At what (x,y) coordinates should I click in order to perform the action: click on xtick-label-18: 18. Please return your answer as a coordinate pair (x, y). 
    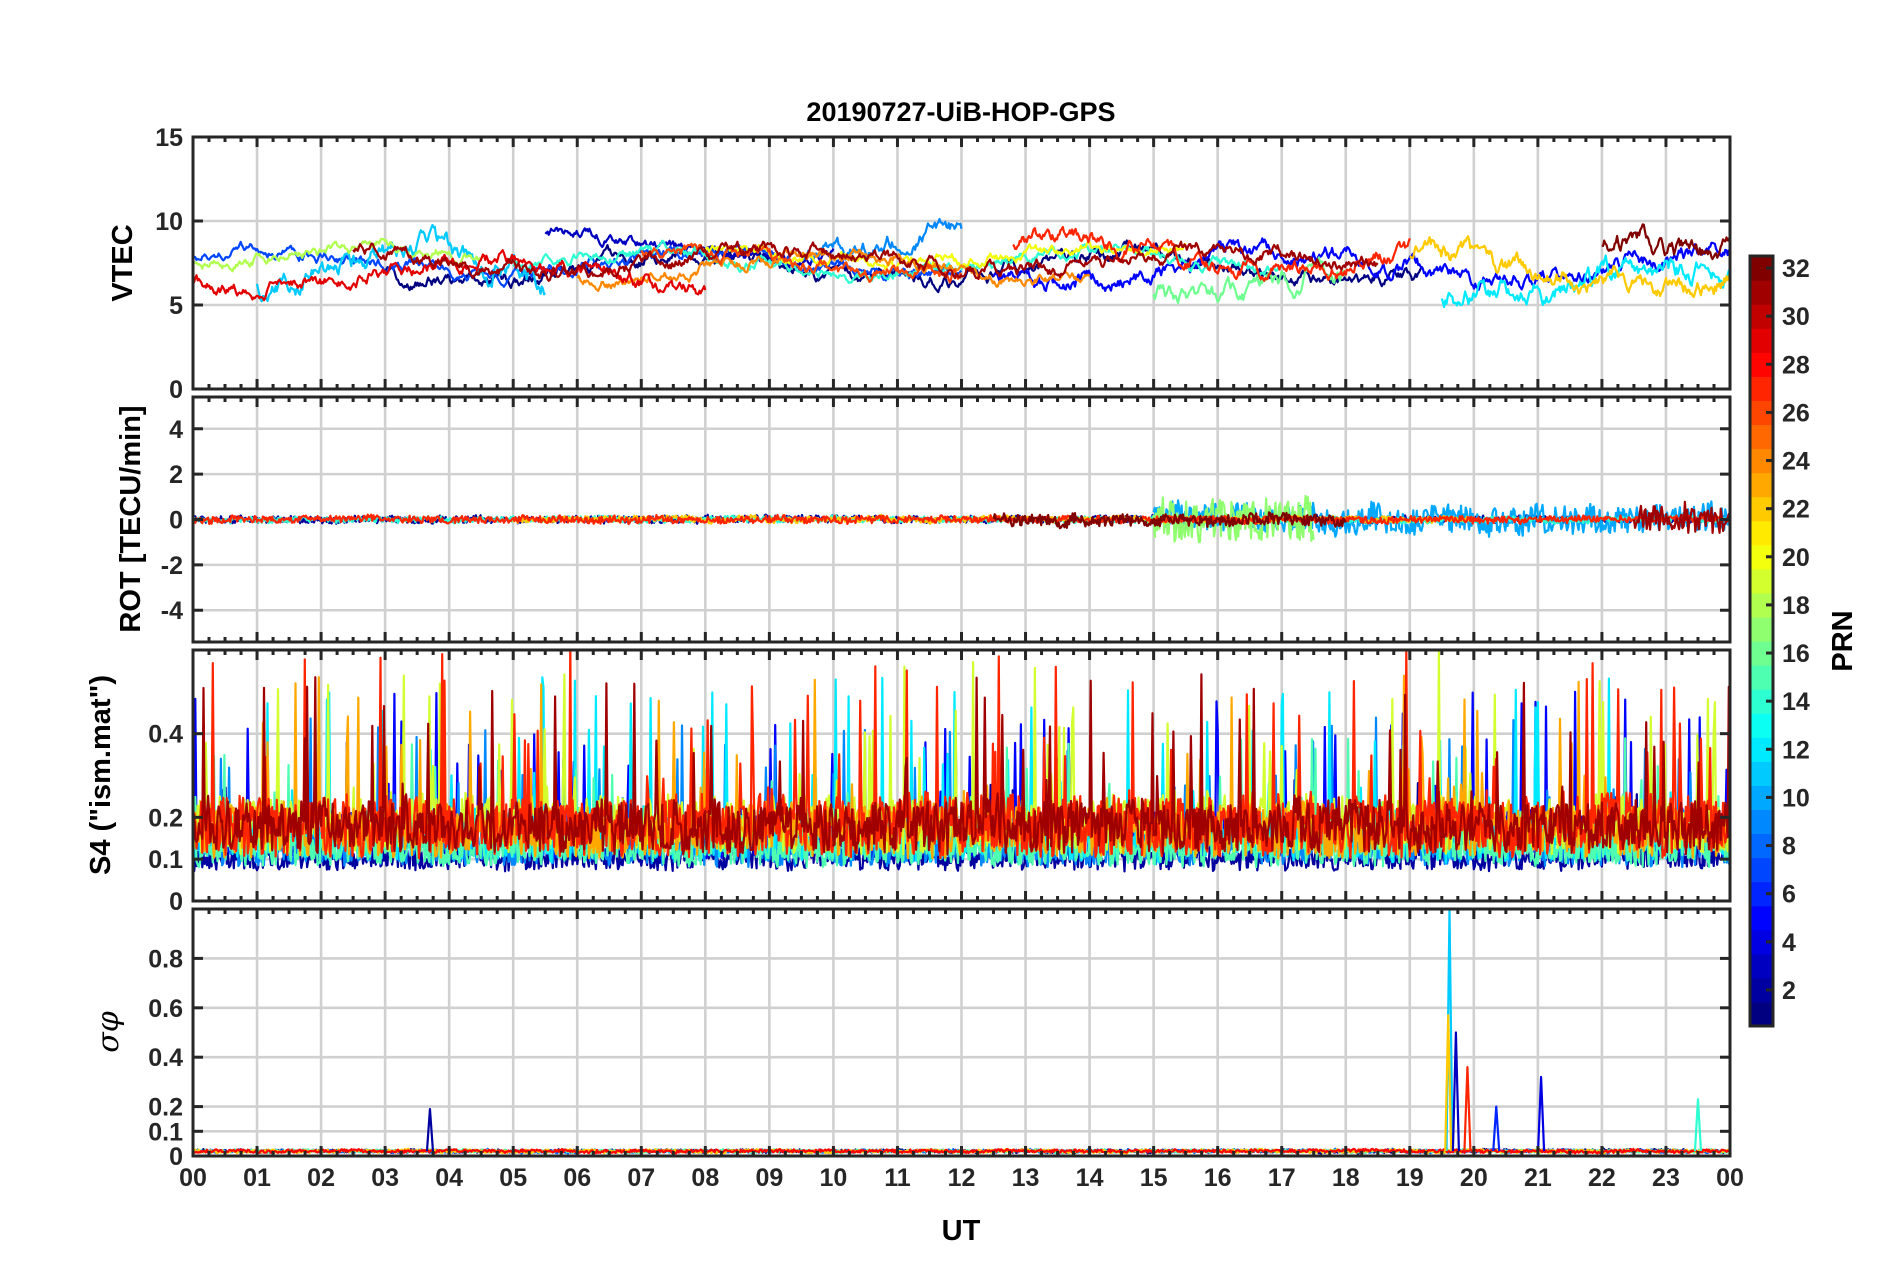
    Looking at the image, I should click on (1346, 1178).